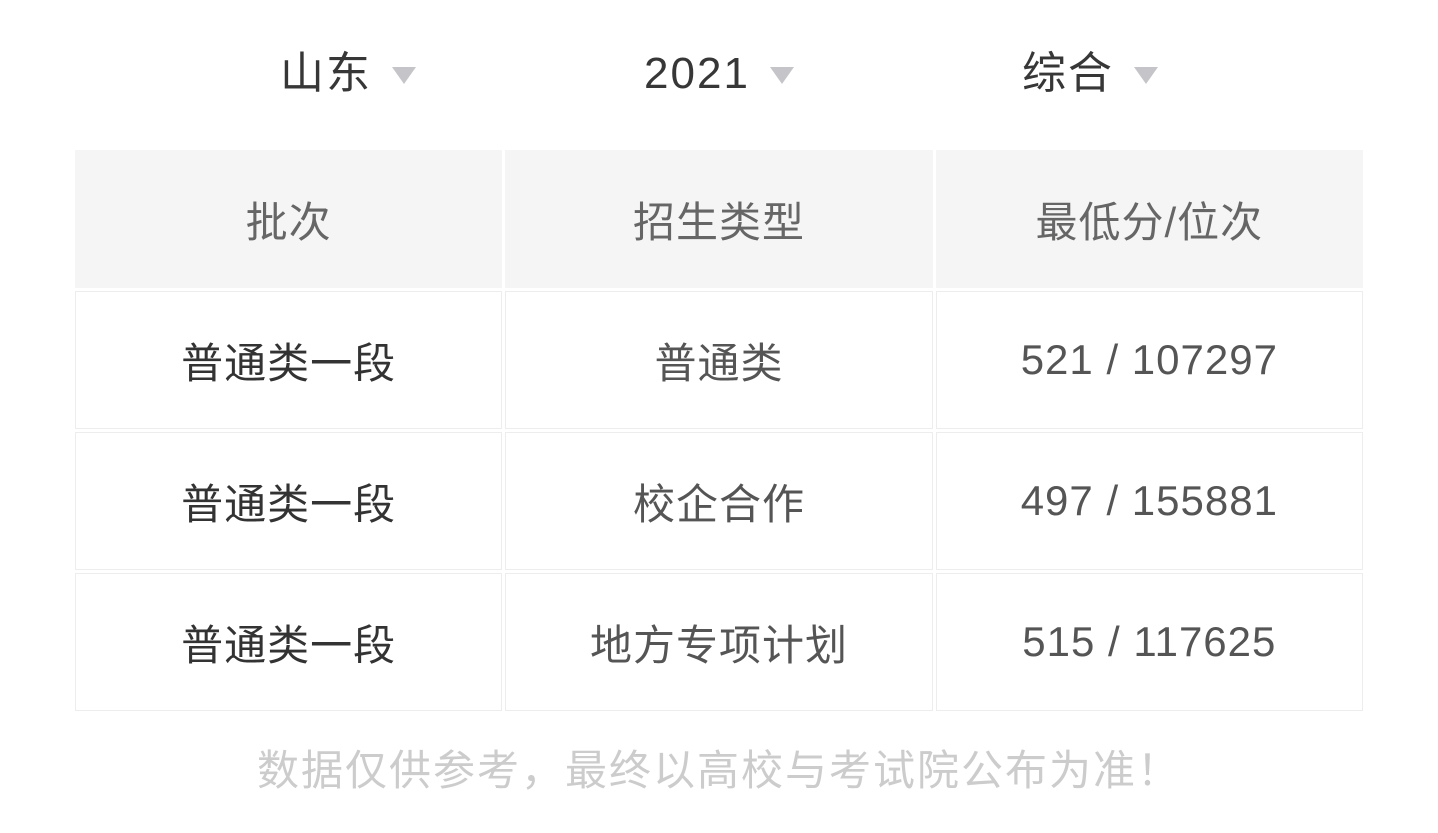 The width and height of the screenshot is (1438, 833). I want to click on disclaimer-text: 数据仅供参考，最终以高校与考试院公布为准！, so click(718, 770).